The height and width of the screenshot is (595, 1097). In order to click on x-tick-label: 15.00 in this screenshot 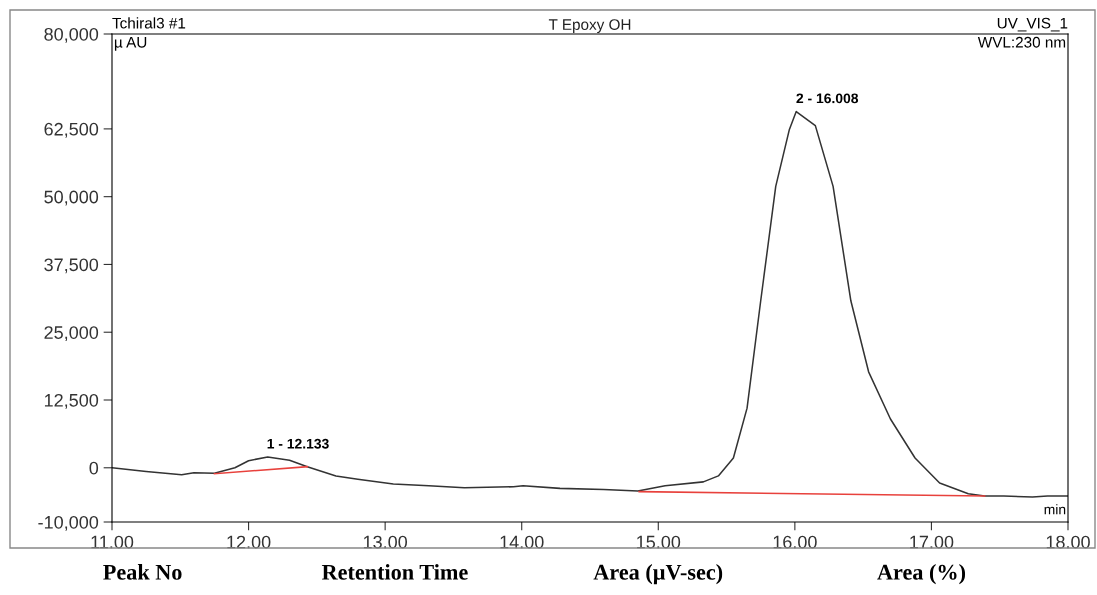, I will do `click(659, 542)`.